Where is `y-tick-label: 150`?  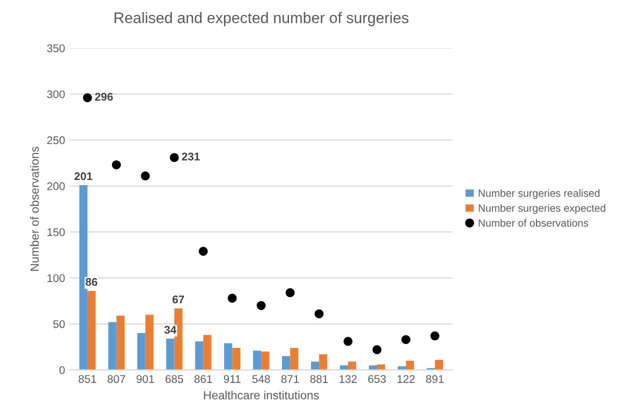
y-tick-label: 150 is located at coordinates (56, 232).